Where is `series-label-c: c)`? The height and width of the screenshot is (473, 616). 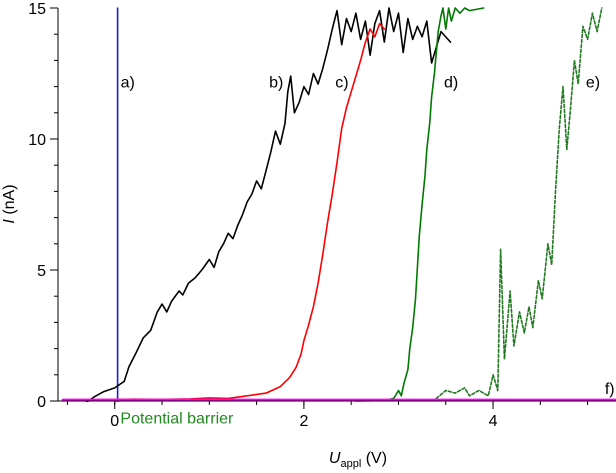
series-label-c: c) is located at coordinates (341, 82).